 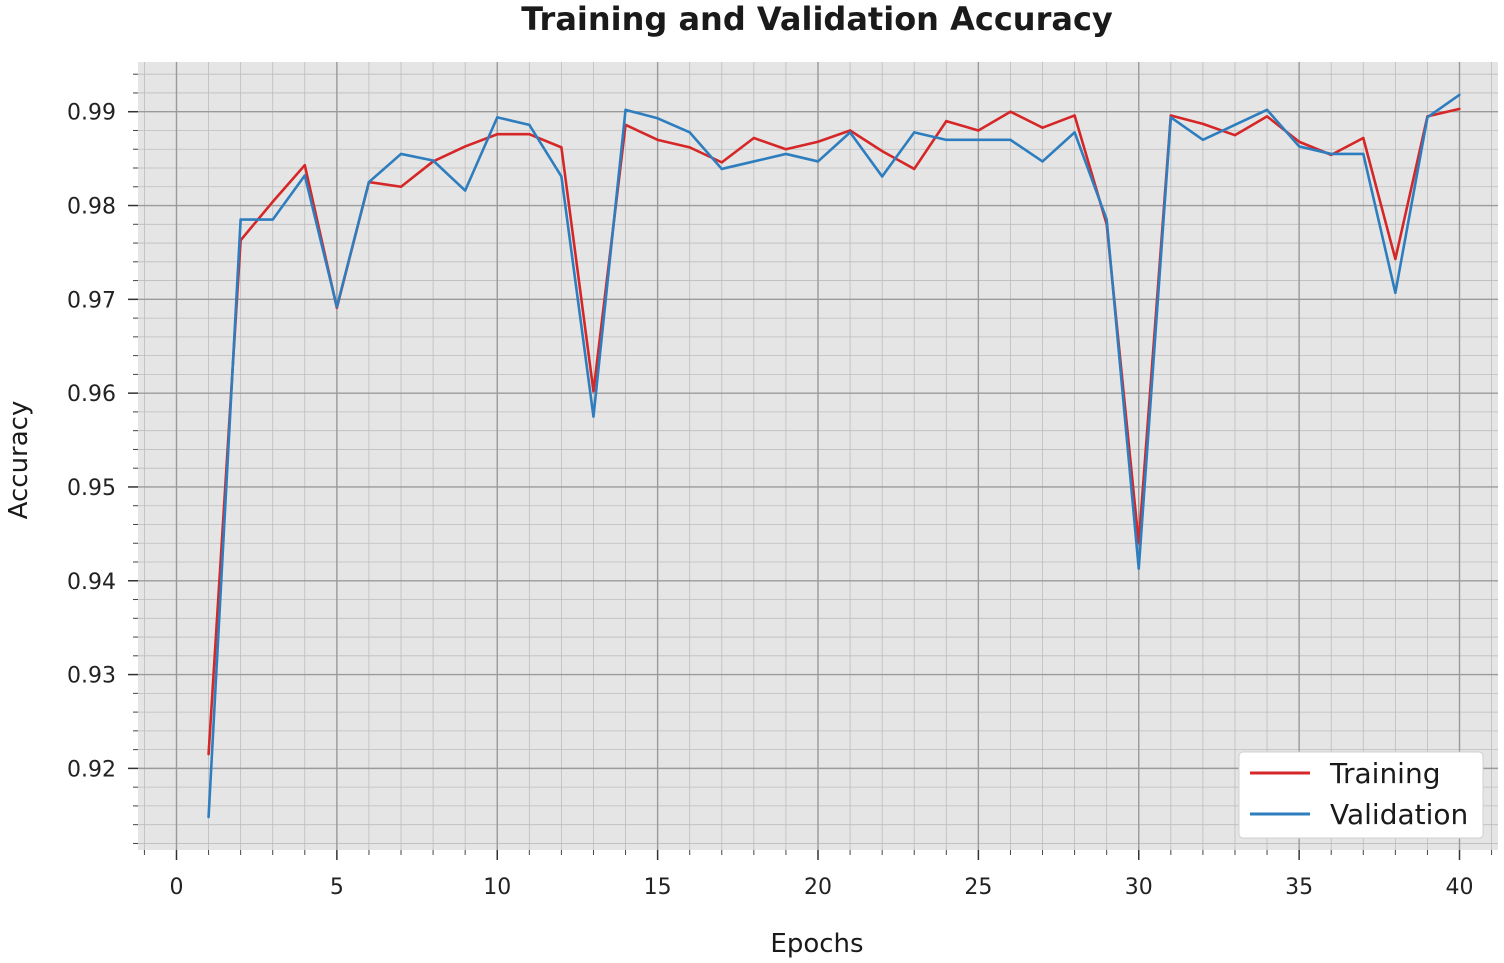 What do you see at coordinates (91, 300) in the screenshot?
I see `y-tick-label: 0.97` at bounding box center [91, 300].